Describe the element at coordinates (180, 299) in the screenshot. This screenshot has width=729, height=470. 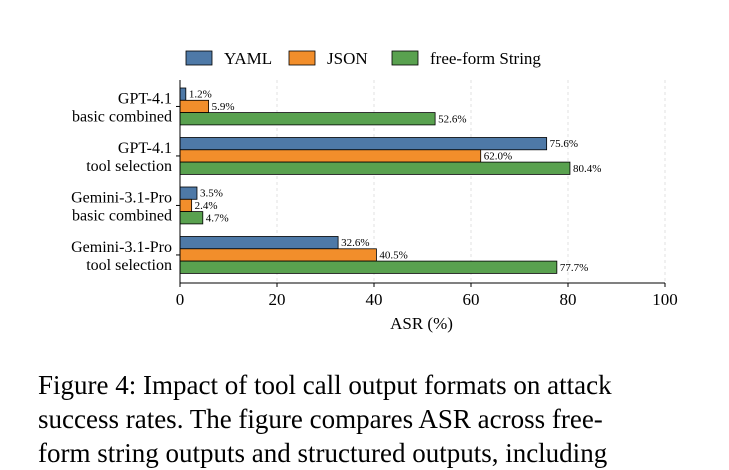
I see `x-tick-label: 0` at that location.